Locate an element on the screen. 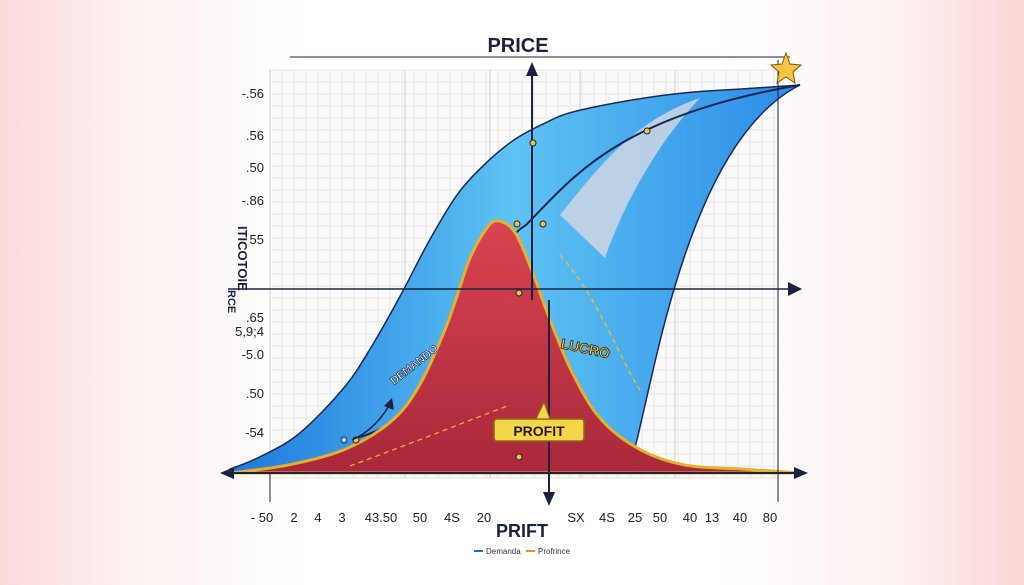 The image size is (1024, 585). x-axis-title: PRIFT is located at coordinates (522, 531).